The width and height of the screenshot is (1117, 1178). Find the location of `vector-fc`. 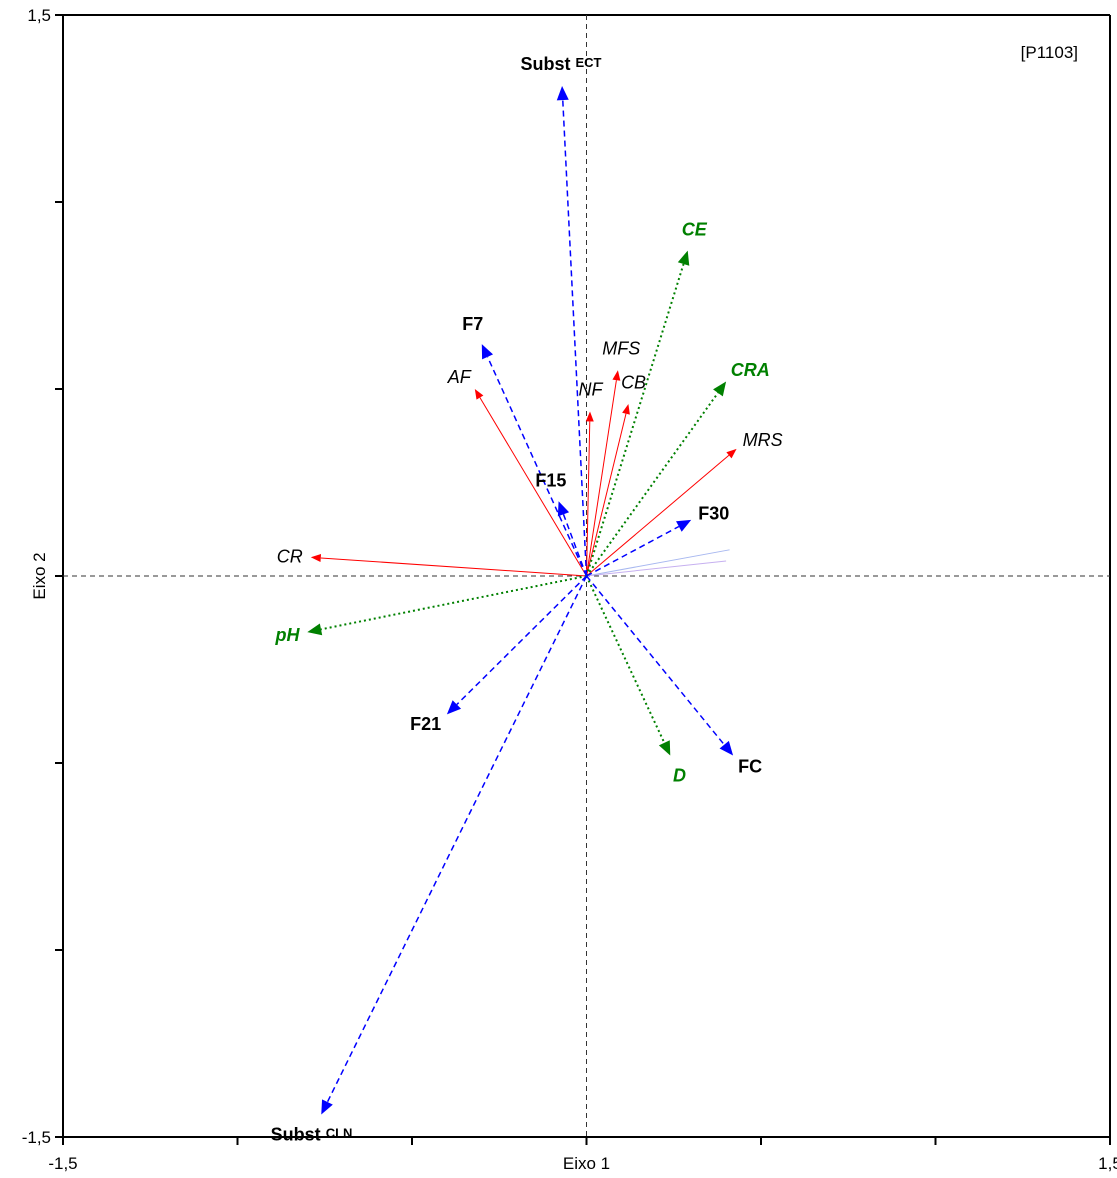

vector-fc is located at coordinates (655, 660).